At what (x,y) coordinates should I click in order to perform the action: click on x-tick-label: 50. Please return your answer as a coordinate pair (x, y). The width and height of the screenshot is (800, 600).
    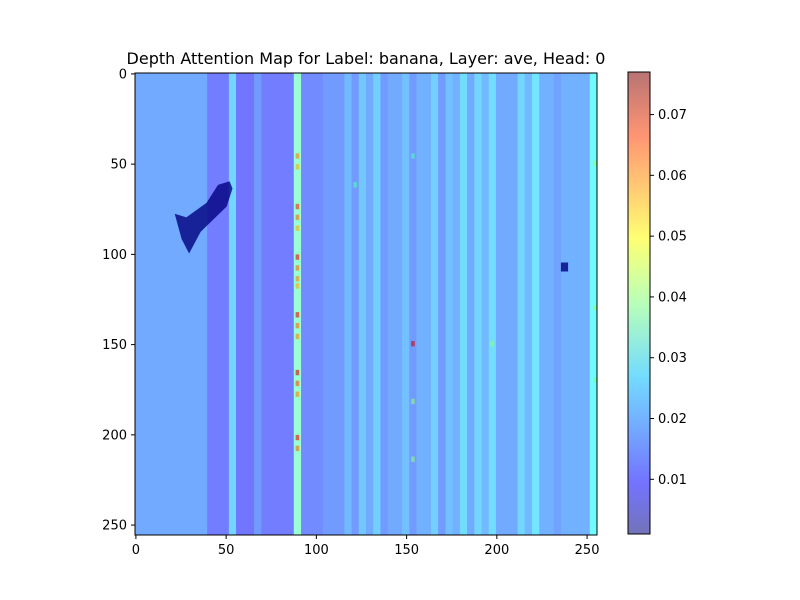
    Looking at the image, I should click on (226, 550).